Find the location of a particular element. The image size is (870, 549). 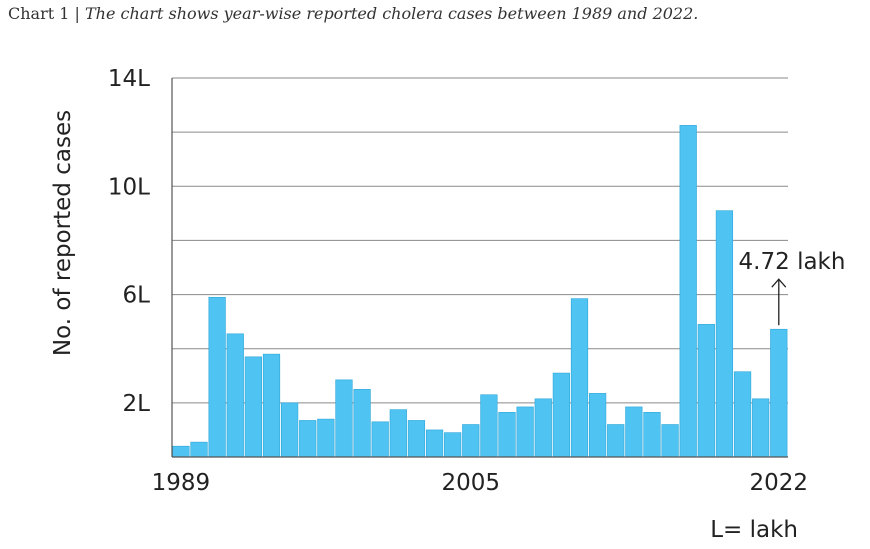

x-tick-label-2005: 2005 is located at coordinates (471, 483).